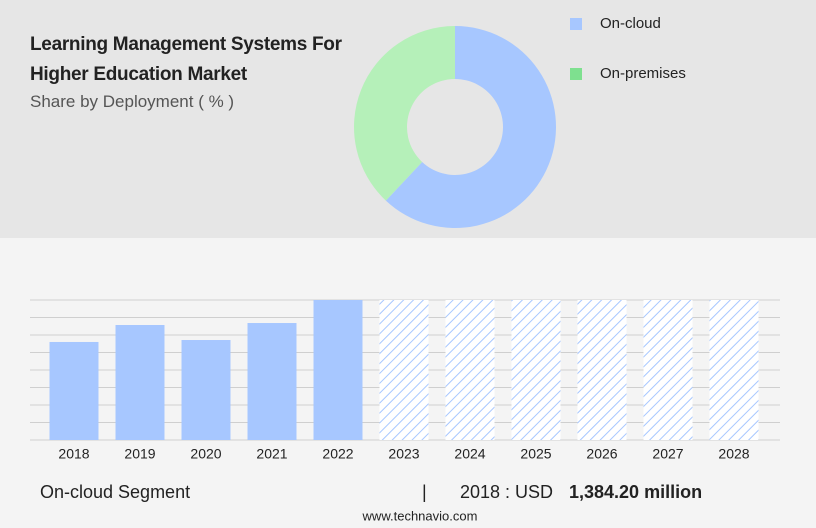 The width and height of the screenshot is (816, 528). I want to click on x-tick-label: 2019, so click(139, 454).